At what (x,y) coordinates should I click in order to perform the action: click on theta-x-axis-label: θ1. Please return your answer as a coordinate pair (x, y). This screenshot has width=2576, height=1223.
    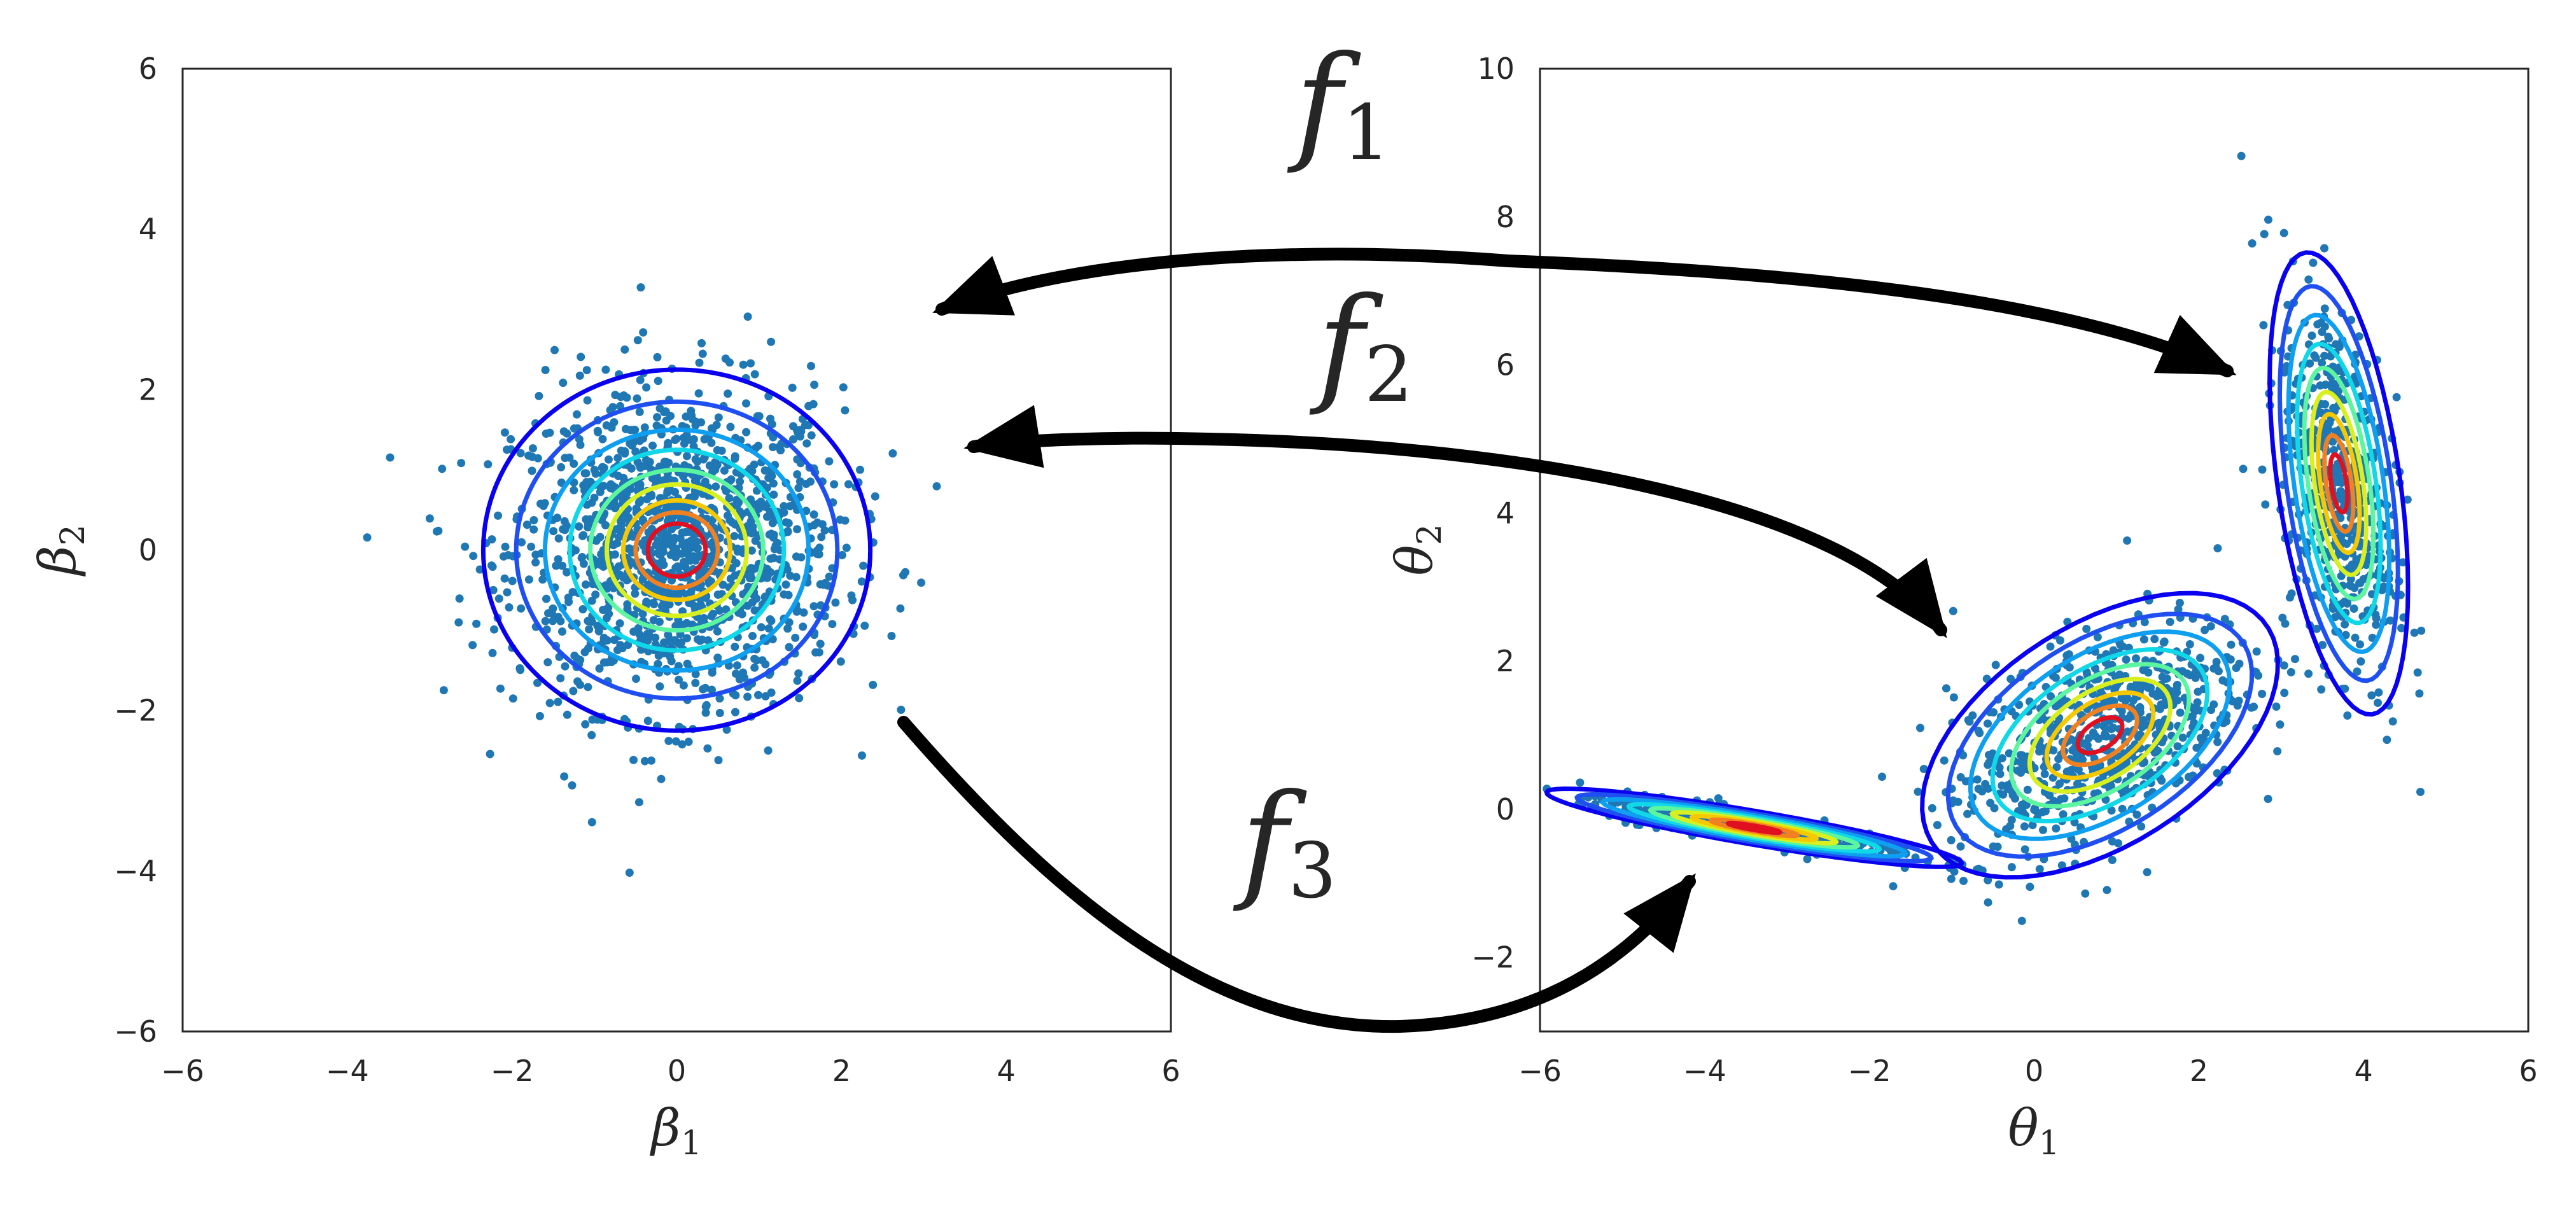
    Looking at the image, I should click on (2033, 1130).